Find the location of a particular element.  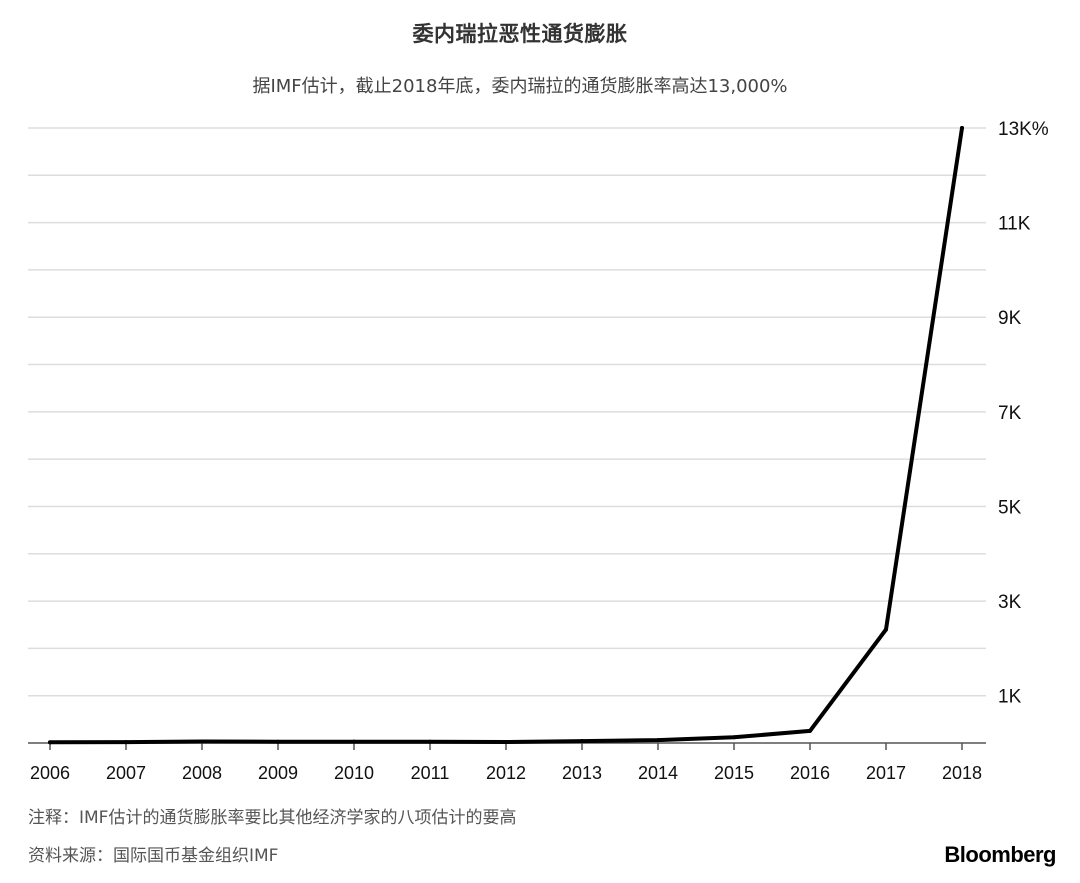

x-tick-label: 2009 is located at coordinates (278, 773).